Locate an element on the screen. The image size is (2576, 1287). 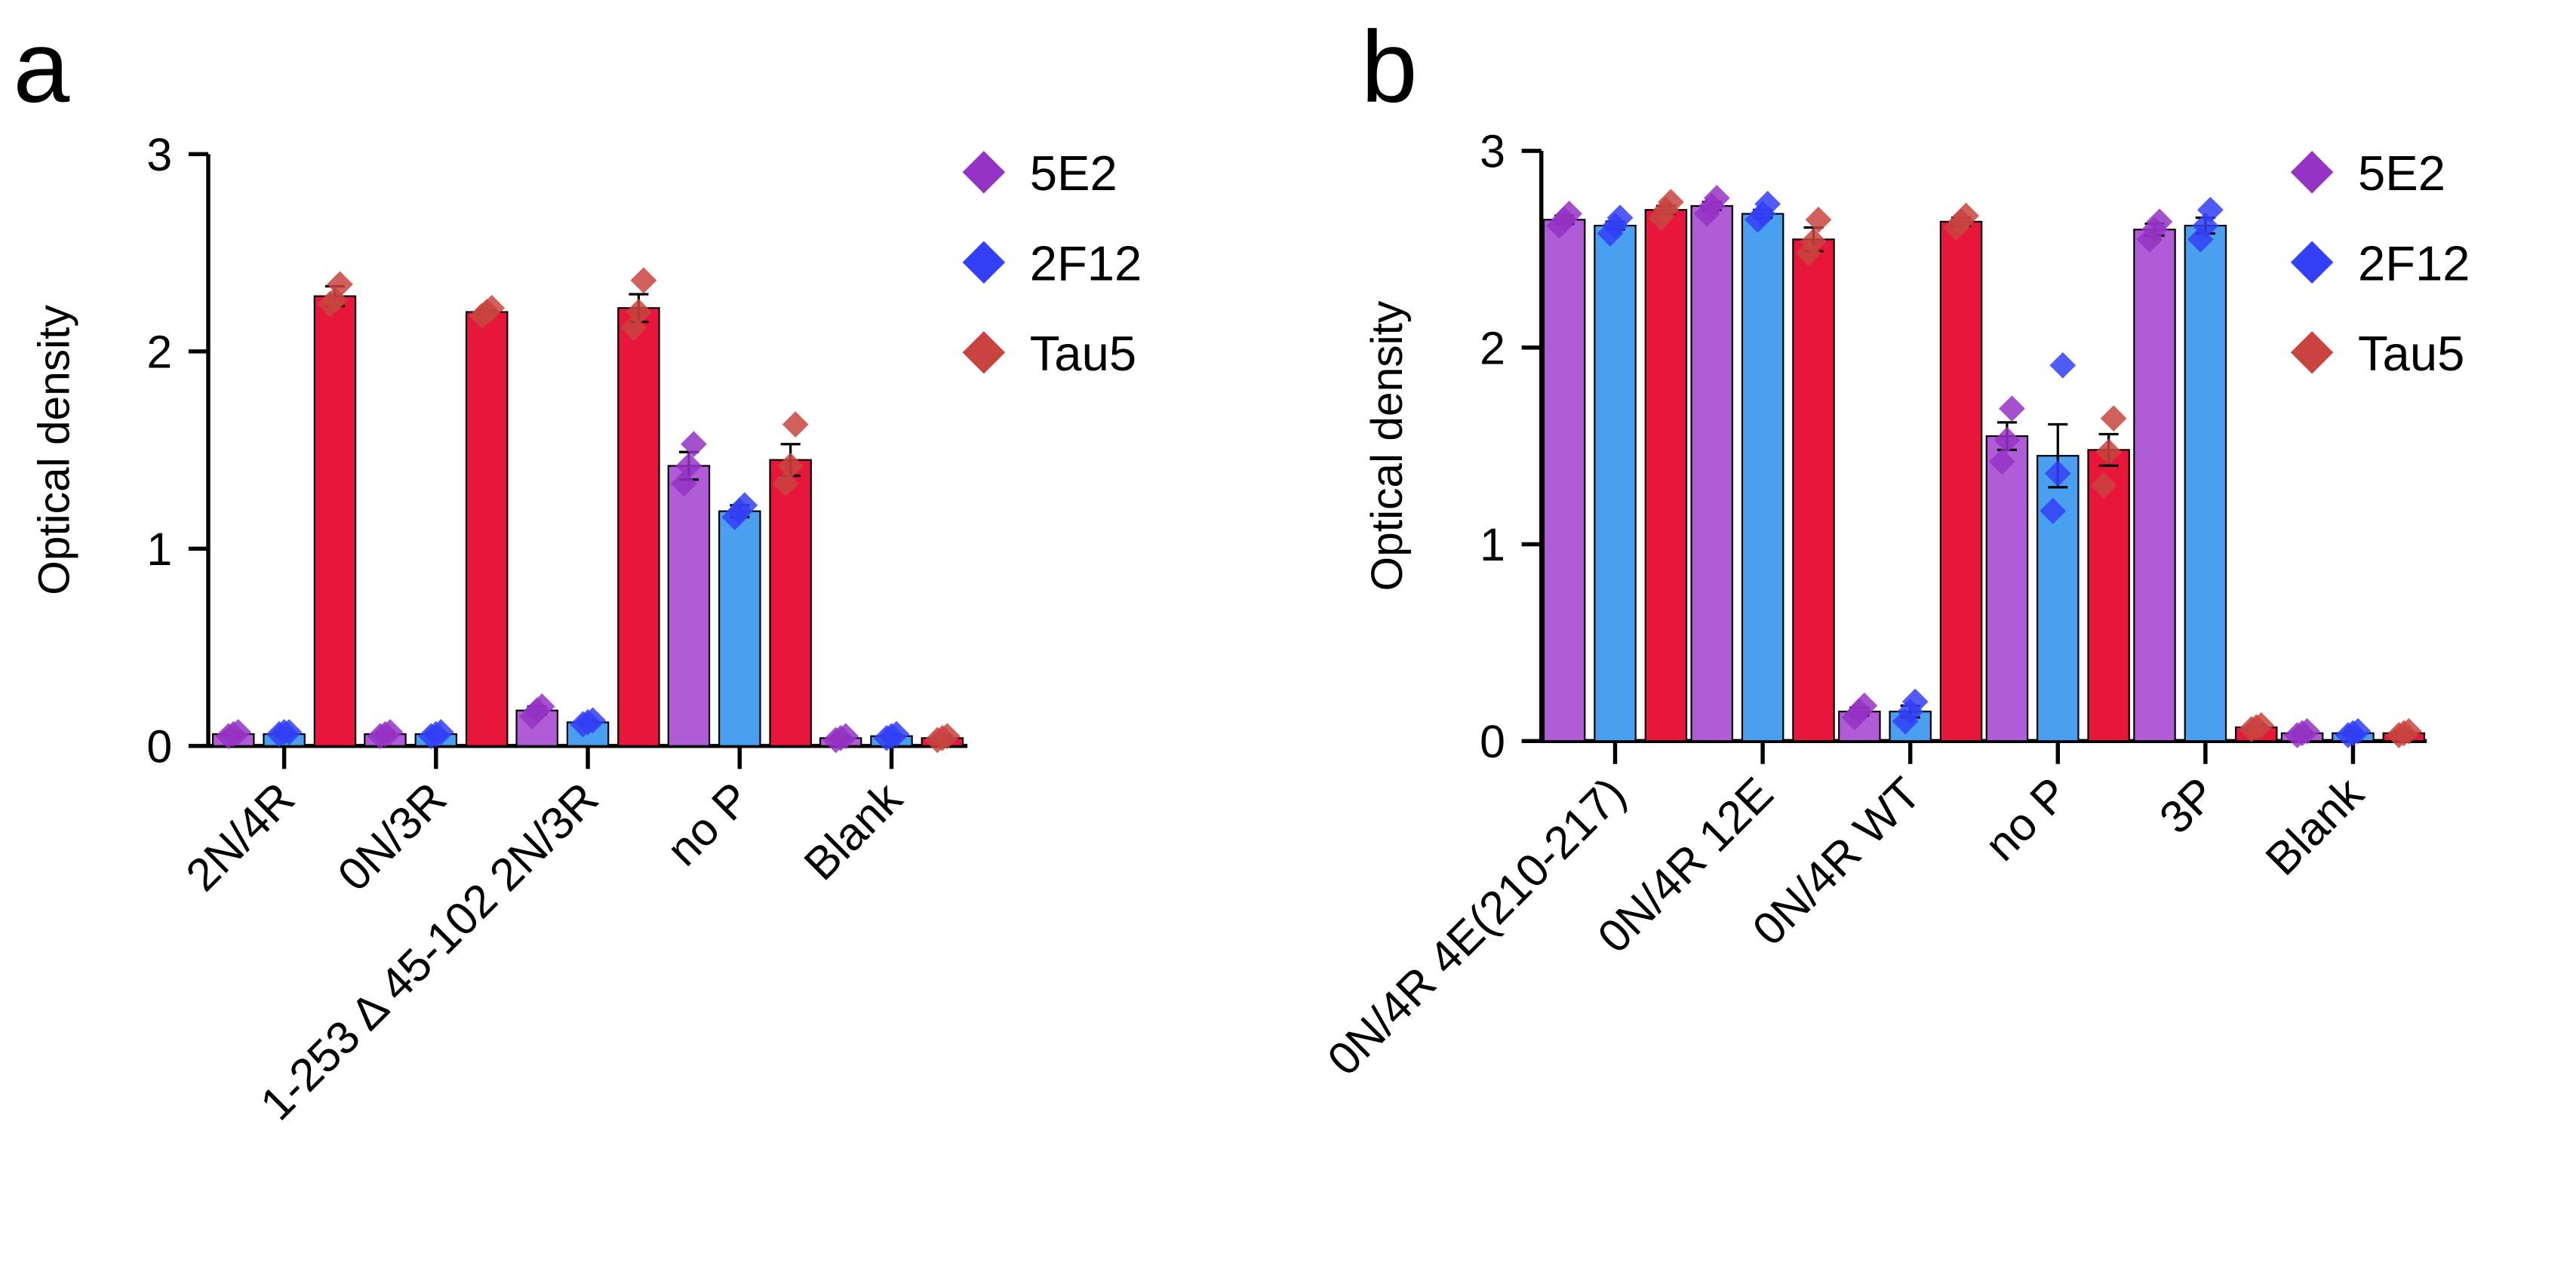
x-tick-label: 2N/4R is located at coordinates (240, 837).